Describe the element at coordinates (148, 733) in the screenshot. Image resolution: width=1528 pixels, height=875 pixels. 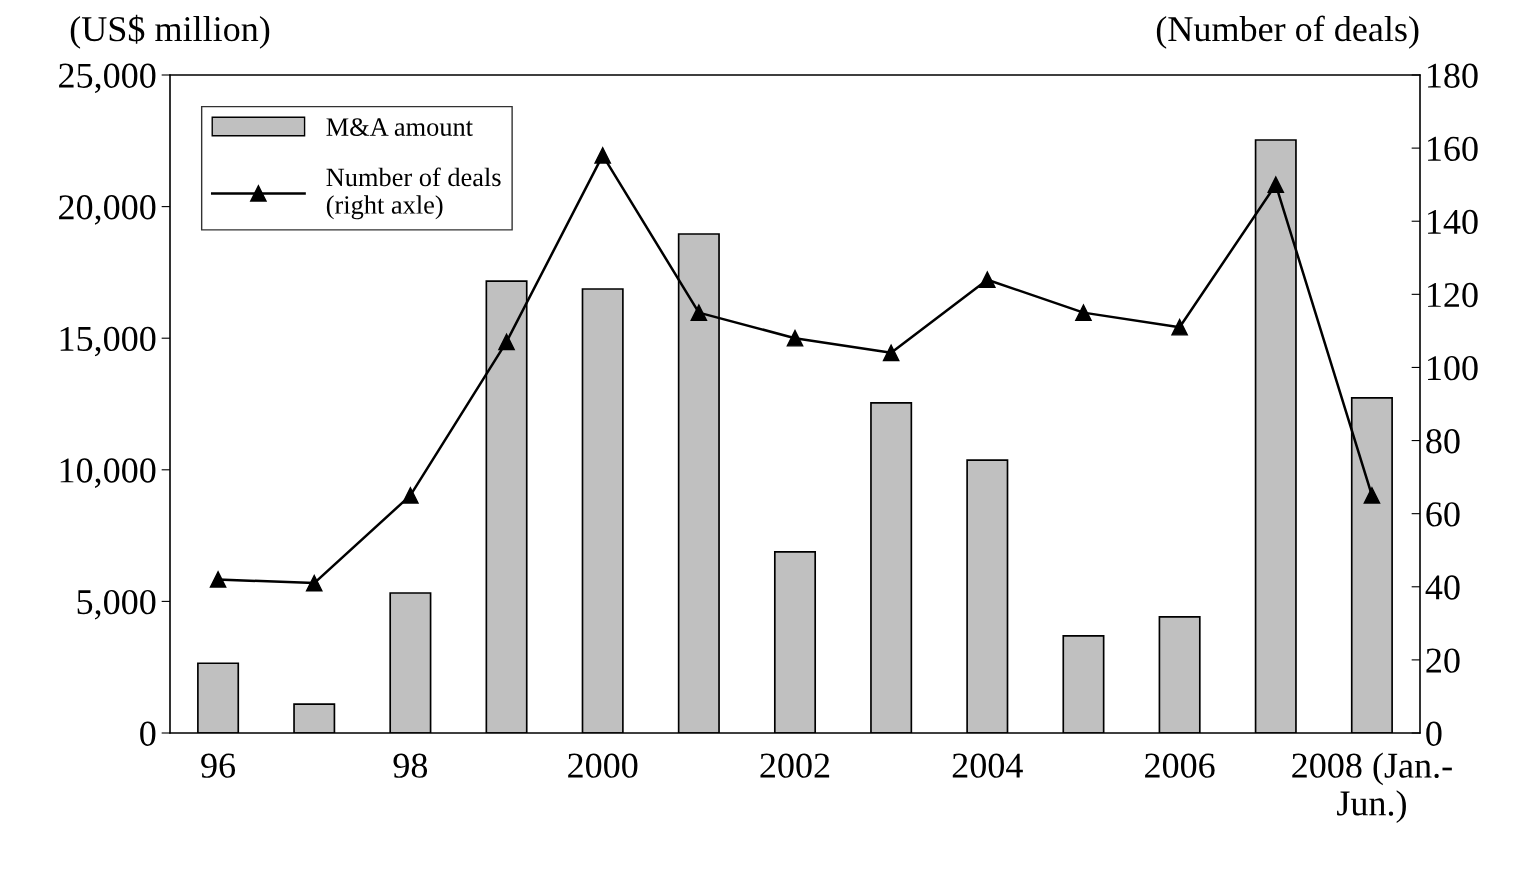
I see `y-tick-label: 0` at that location.